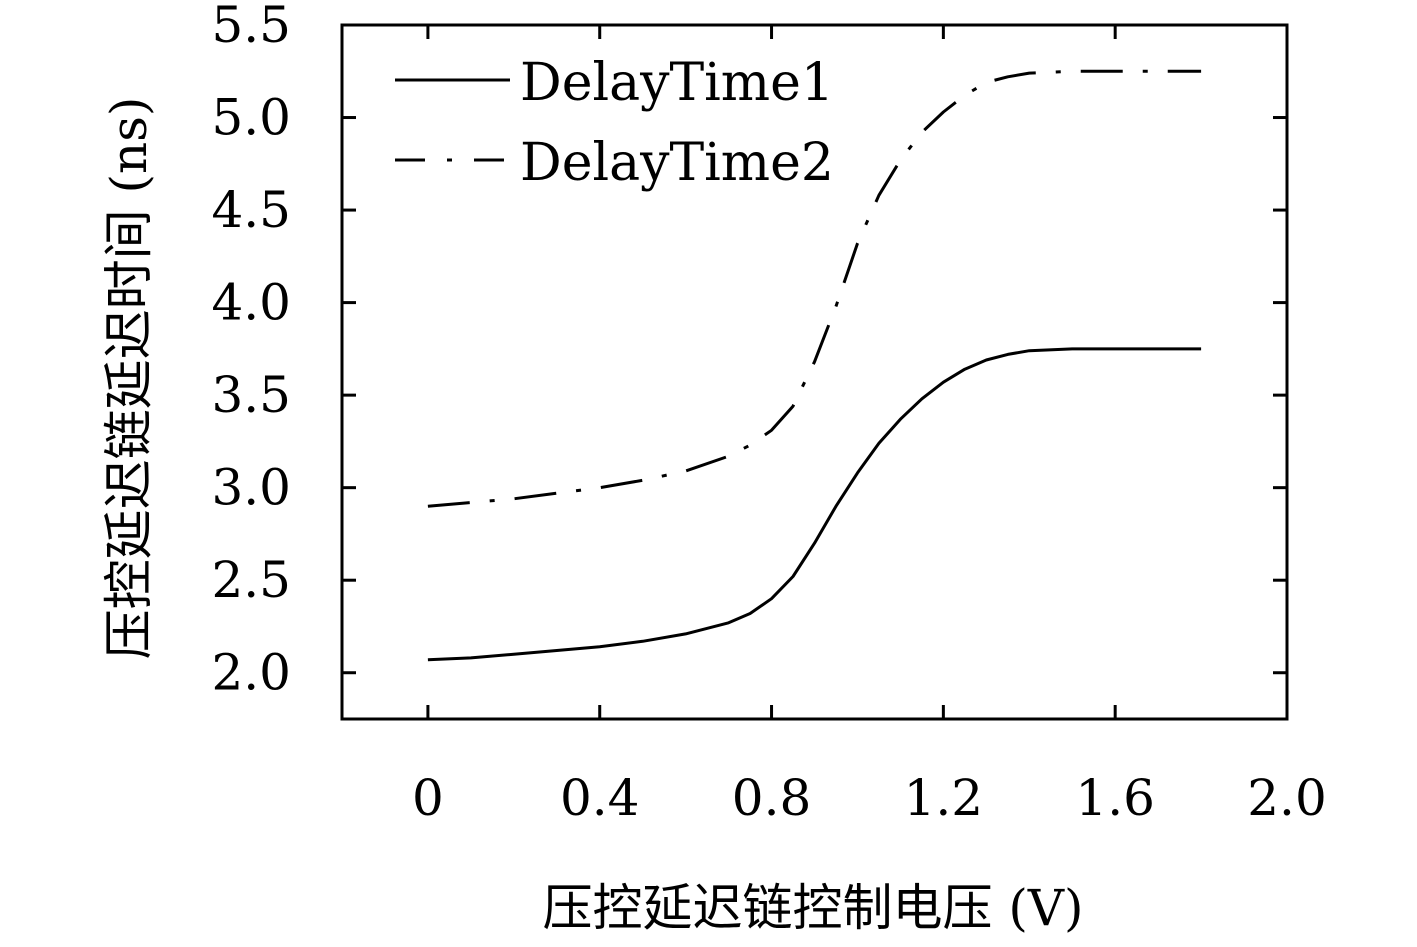 Image resolution: width=1417 pixels, height=947 pixels. Describe the element at coordinates (428, 798) in the screenshot. I see `x-tick-label: 0` at that location.